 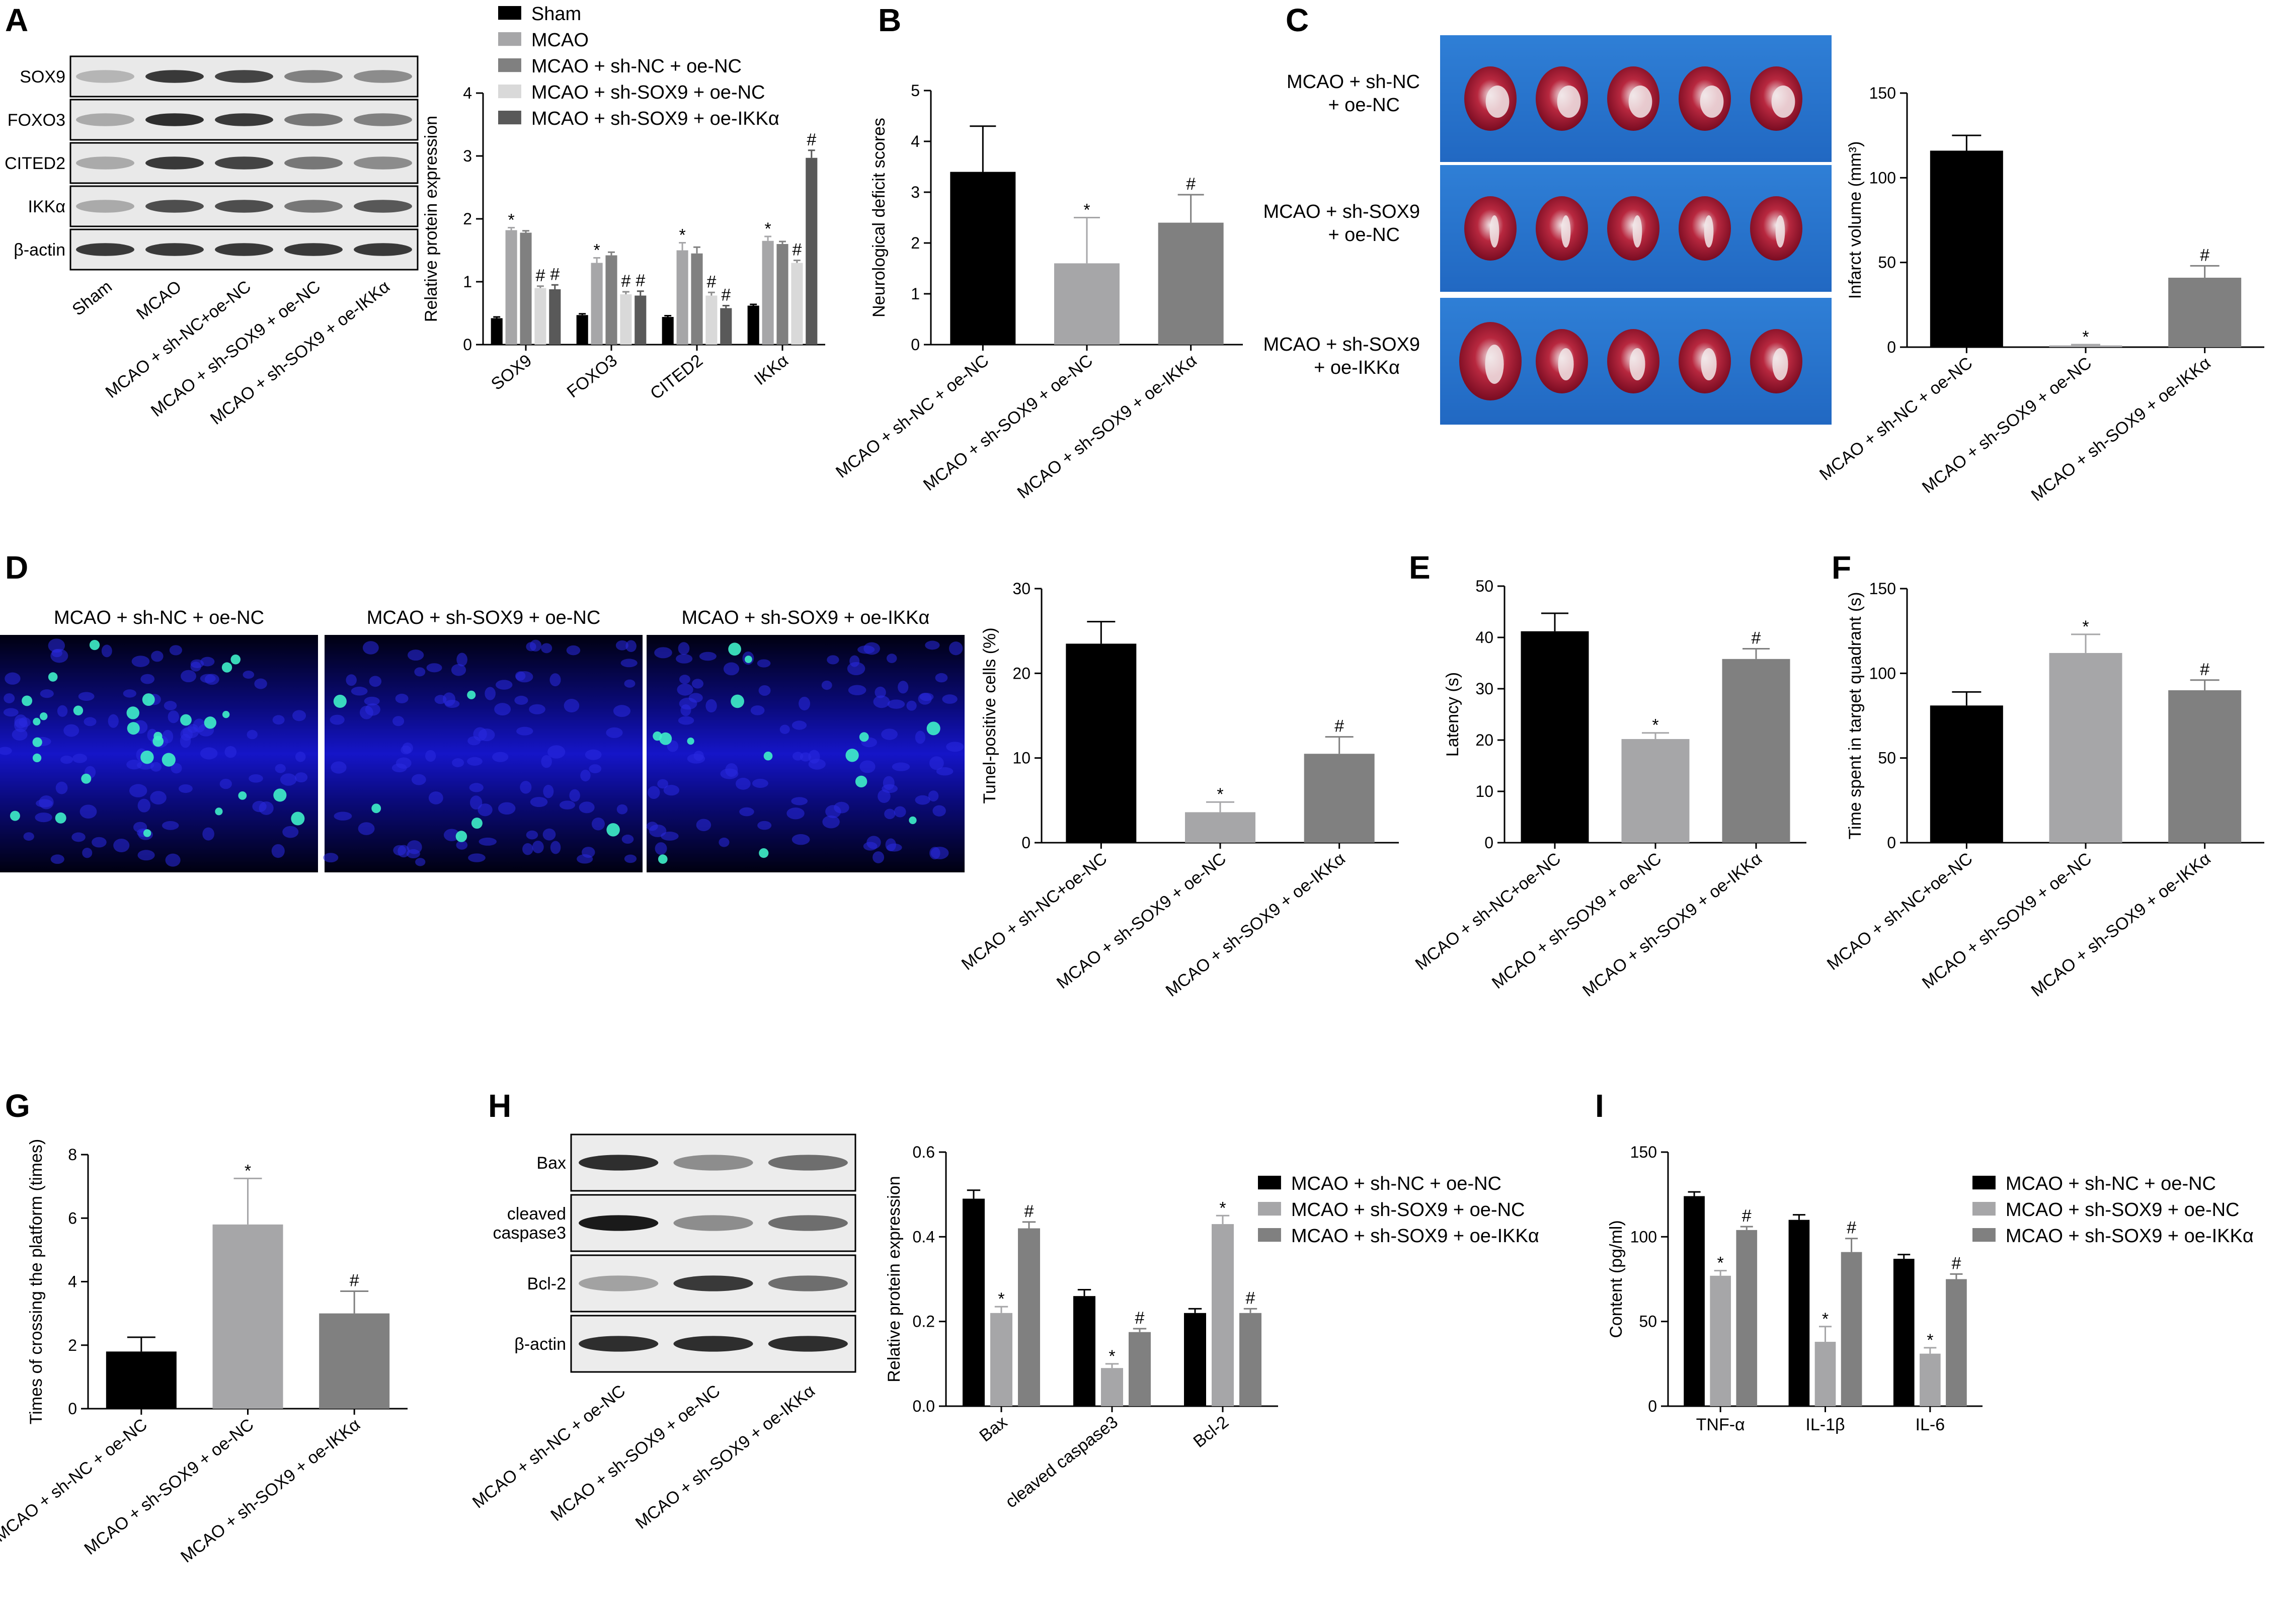 What do you see at coordinates (1364, 105) in the screenshot?
I see `brain-group-label: + oe-NC` at bounding box center [1364, 105].